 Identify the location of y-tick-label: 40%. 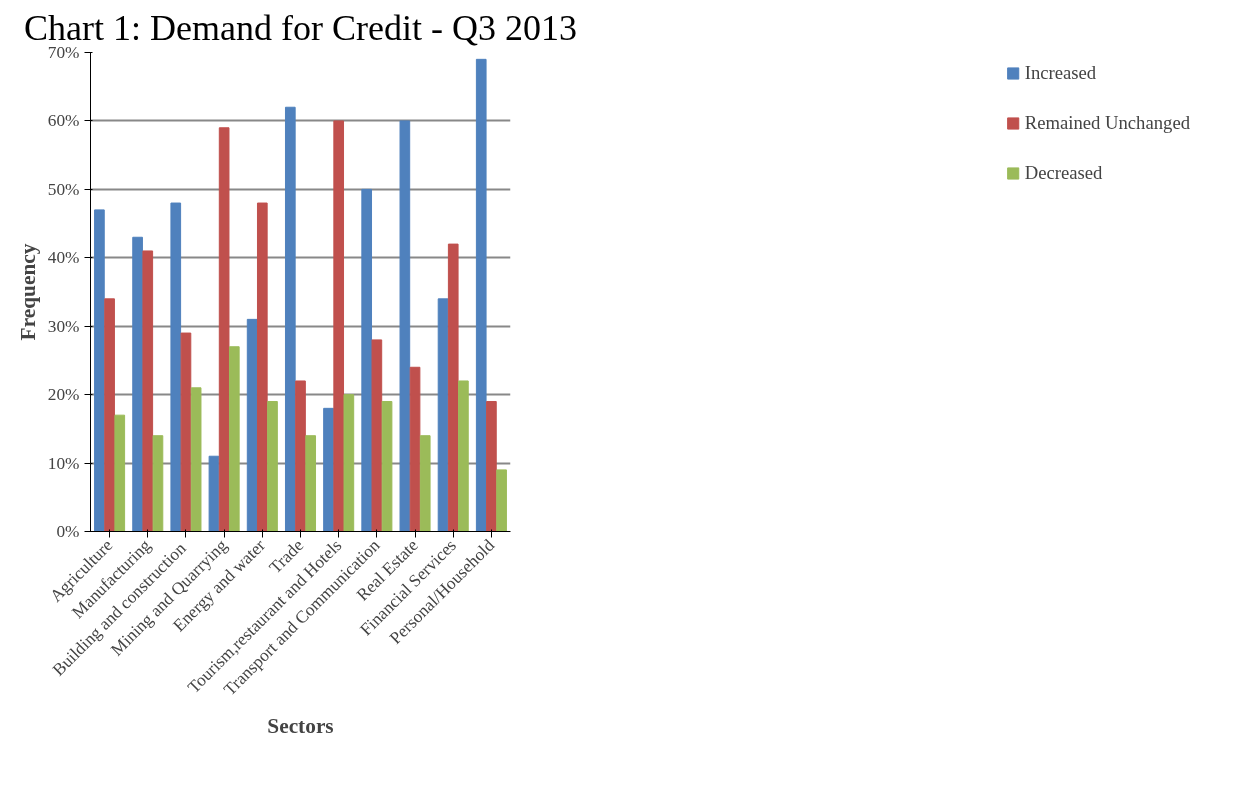
(63, 258).